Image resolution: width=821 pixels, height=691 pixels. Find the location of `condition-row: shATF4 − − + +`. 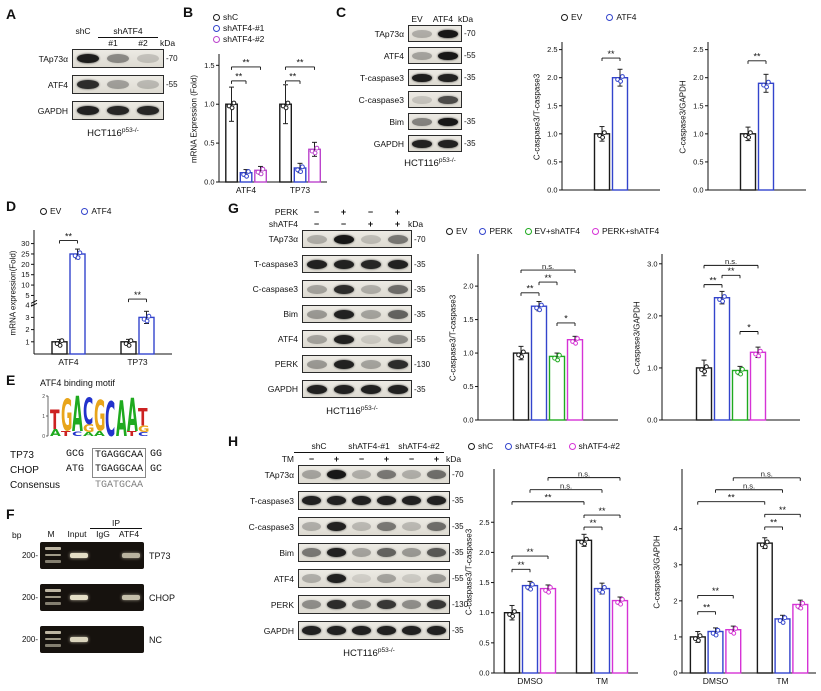

condition-row: shATF4 − − + + is located at coordinates (336, 224).